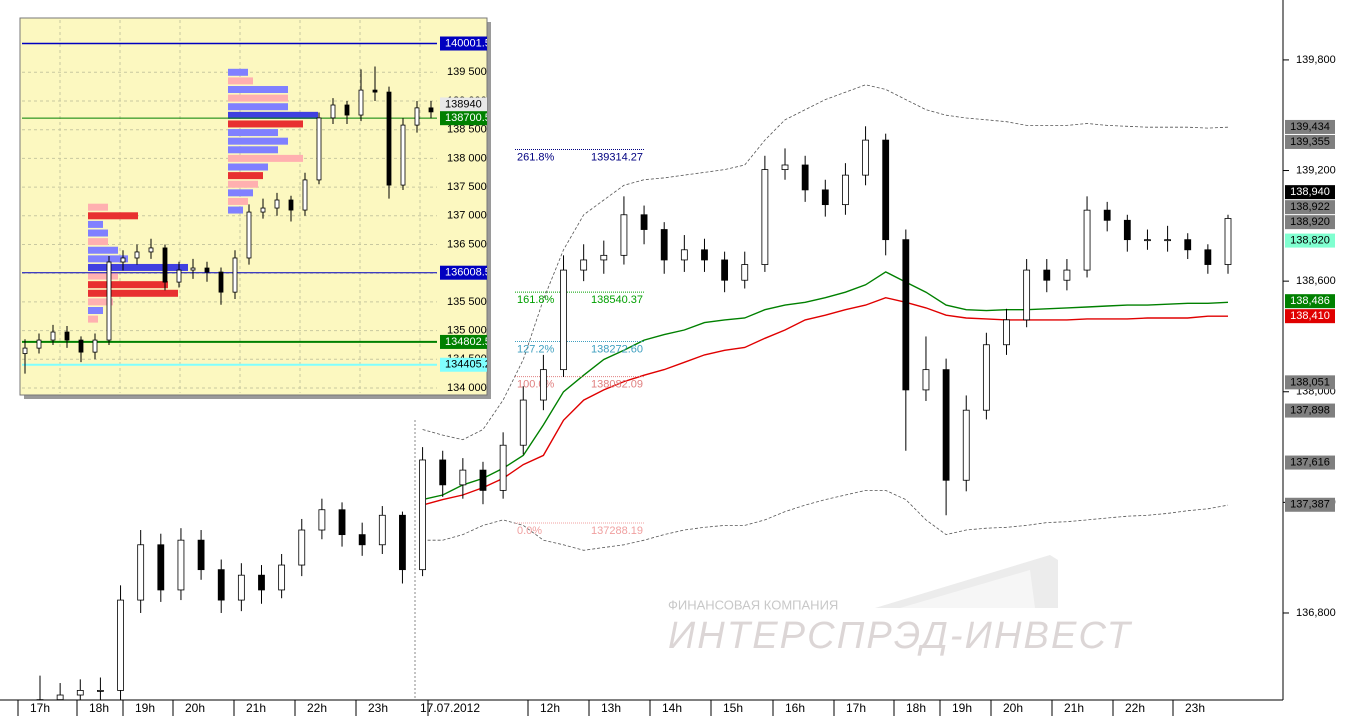 The image size is (1346, 716). Describe the element at coordinates (1310, 207) in the screenshot. I see `price-box-label: 138,922` at that location.